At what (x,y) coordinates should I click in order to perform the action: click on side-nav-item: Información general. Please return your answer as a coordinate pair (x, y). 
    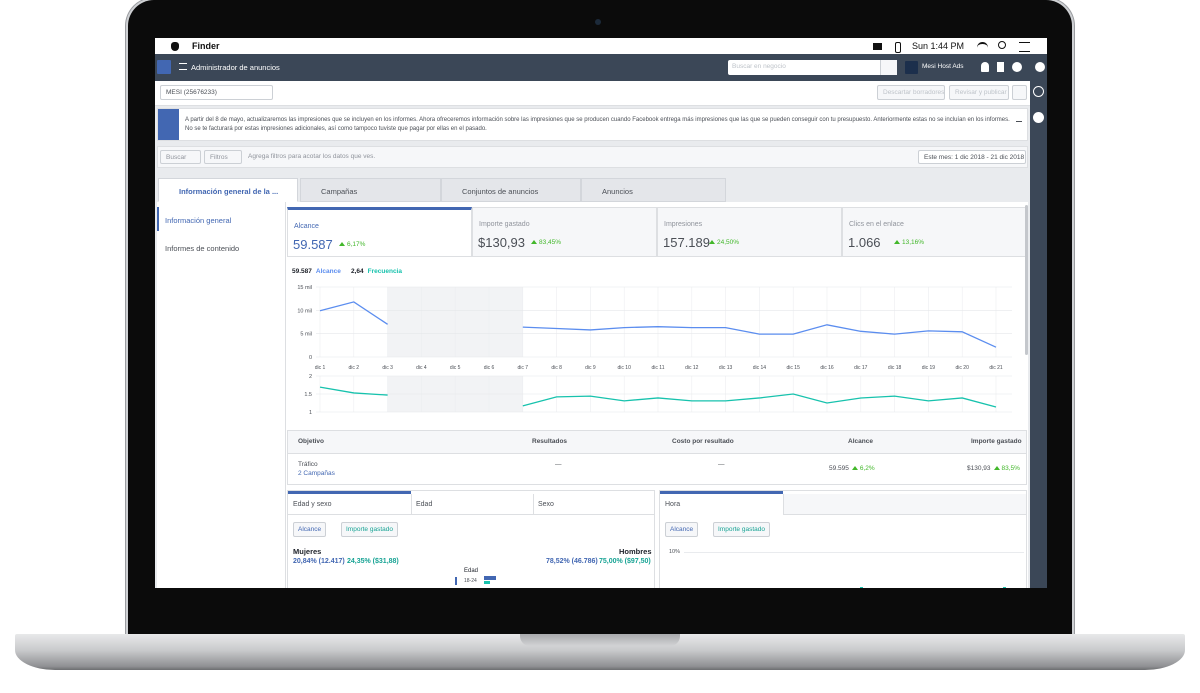
    Looking at the image, I should click on (198, 220).